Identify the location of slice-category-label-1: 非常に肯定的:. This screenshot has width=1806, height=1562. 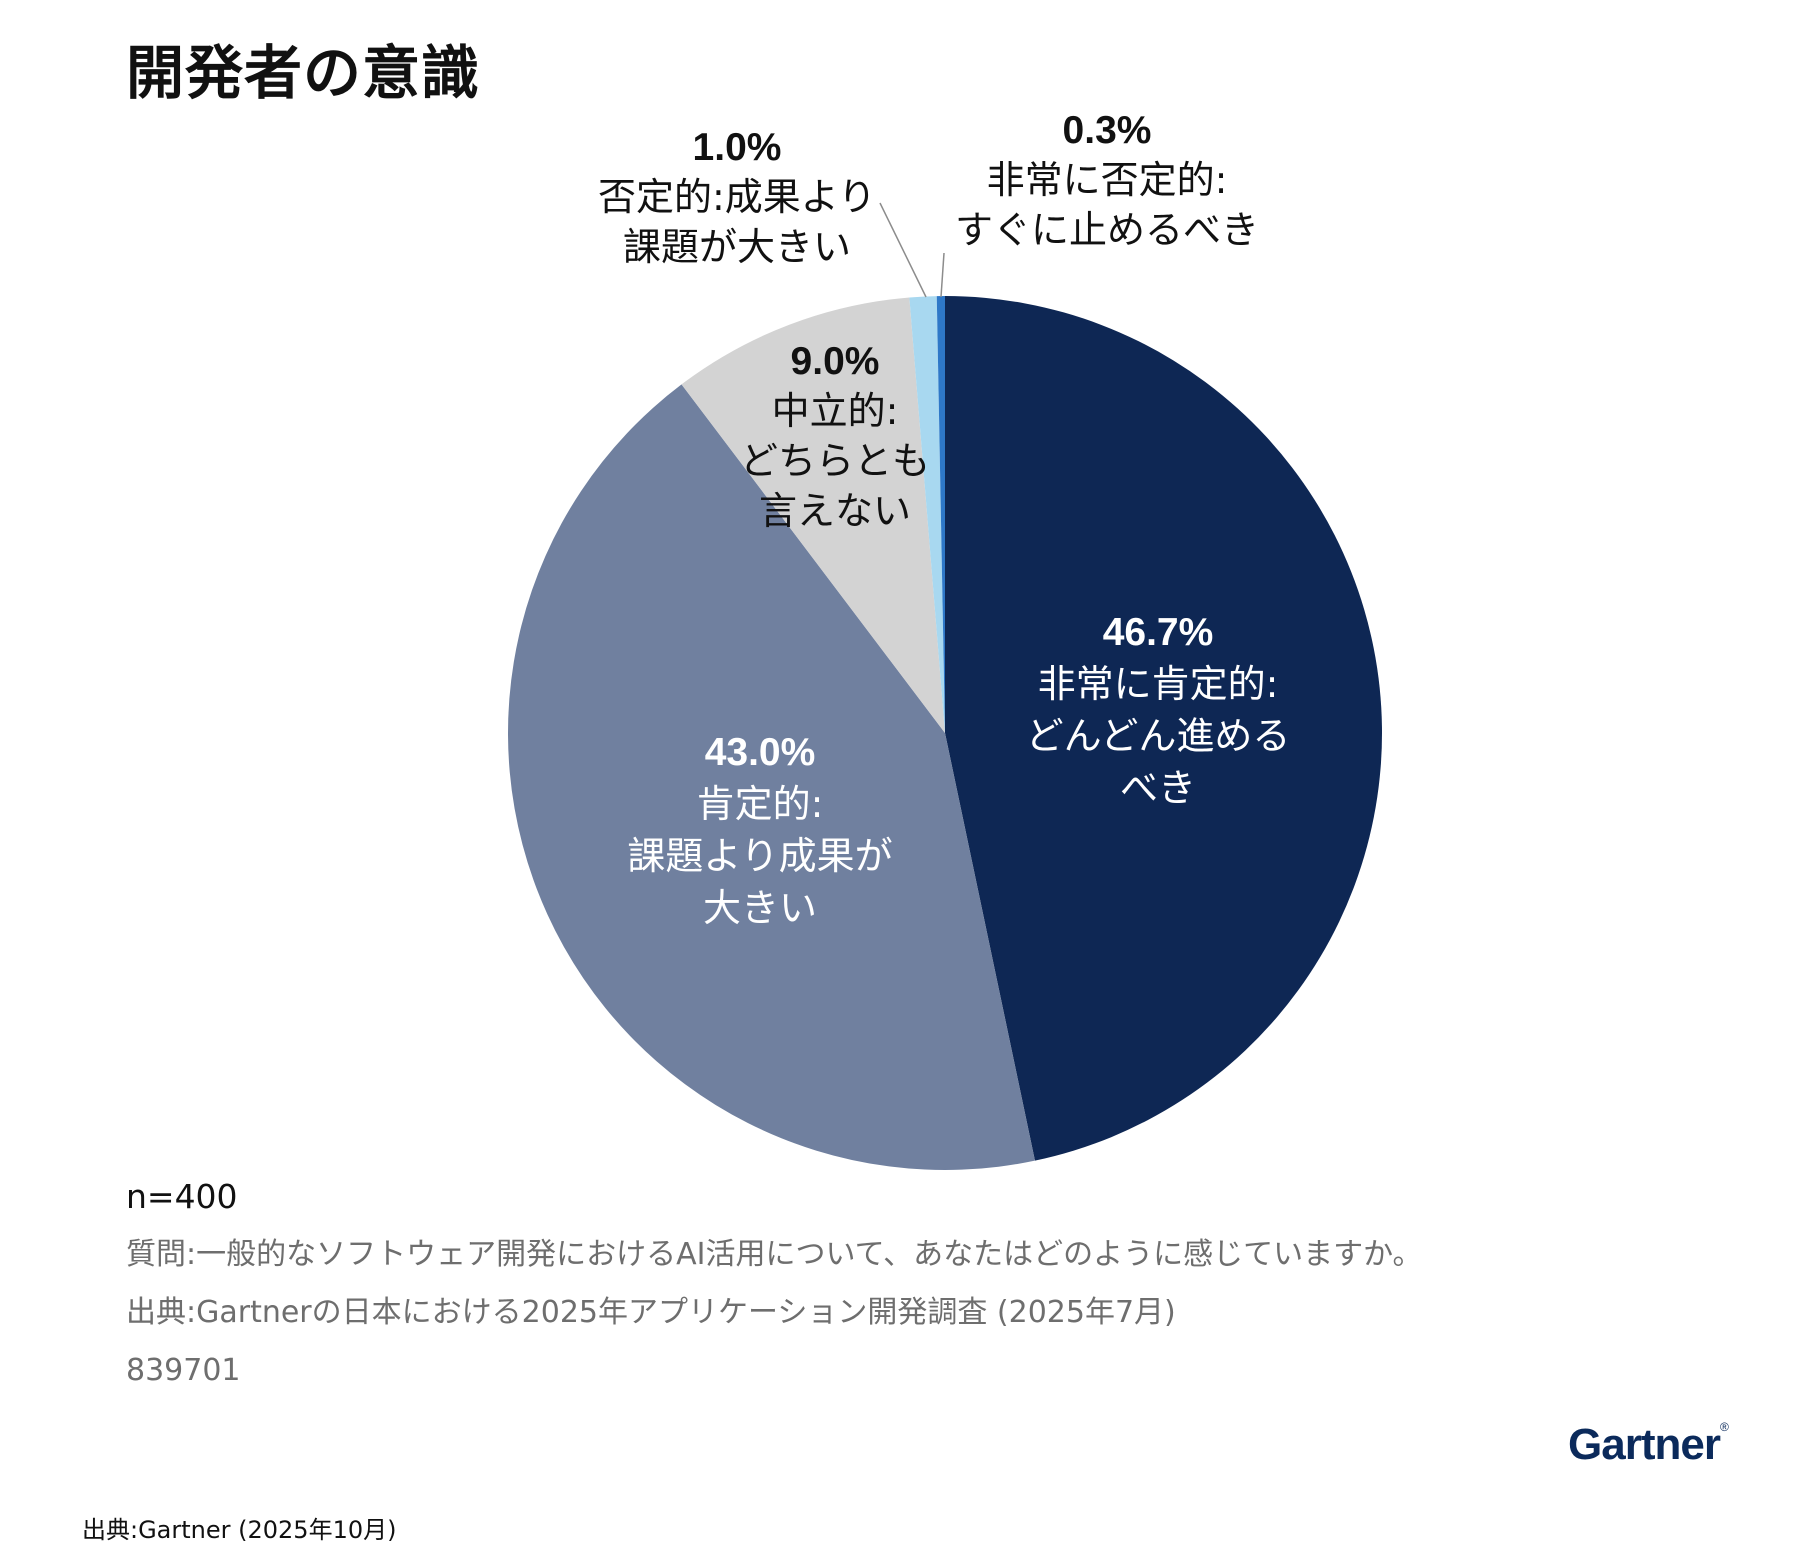
(1158, 684).